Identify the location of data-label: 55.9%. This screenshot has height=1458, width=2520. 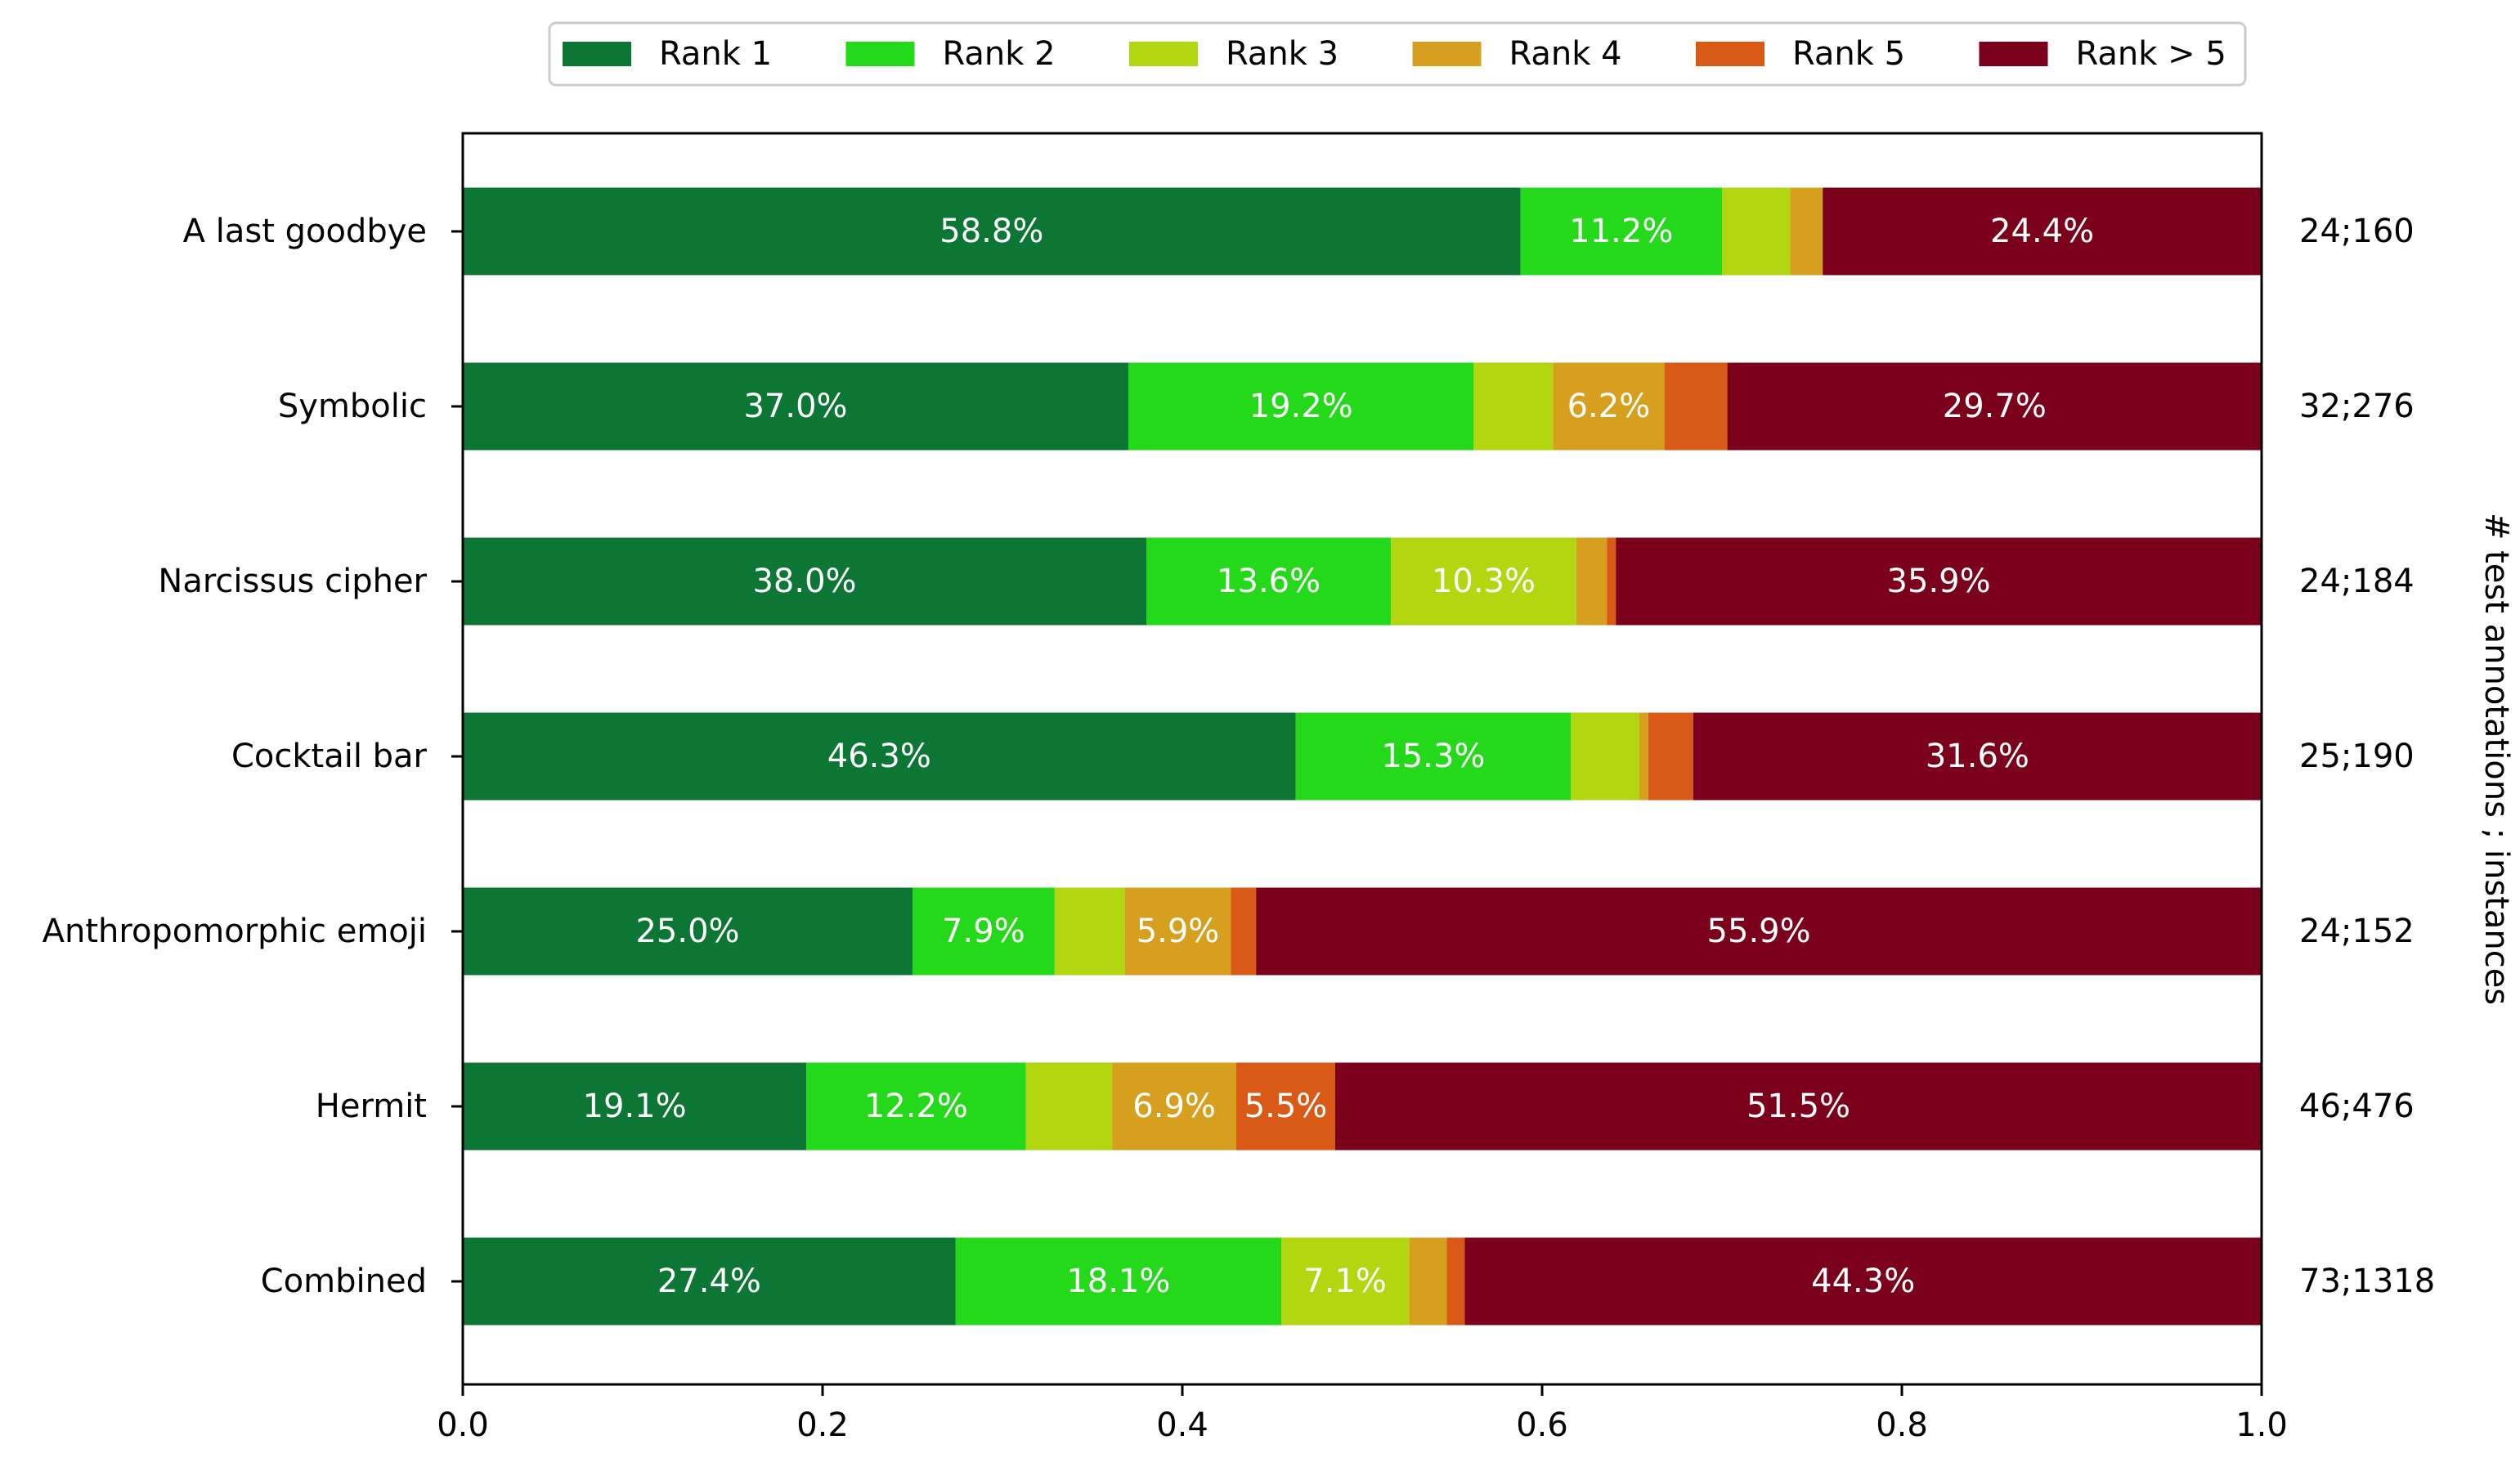
(1759, 931).